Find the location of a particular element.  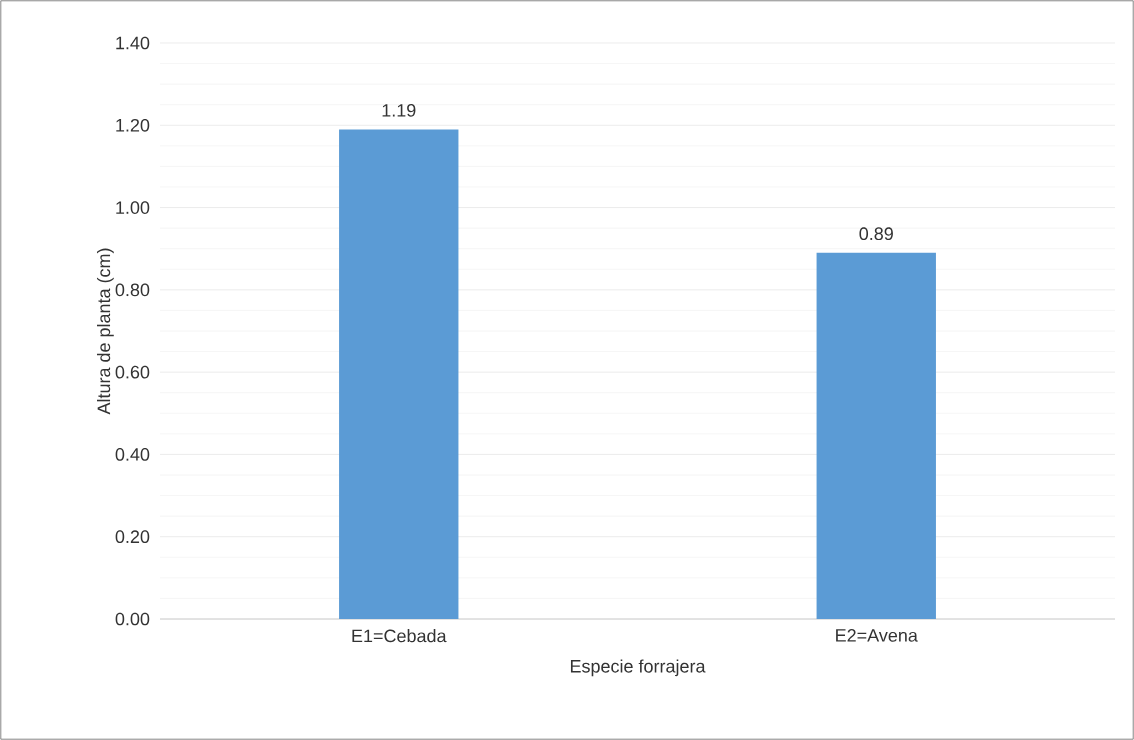

y-tick-label: 1.40 is located at coordinates (133, 43).